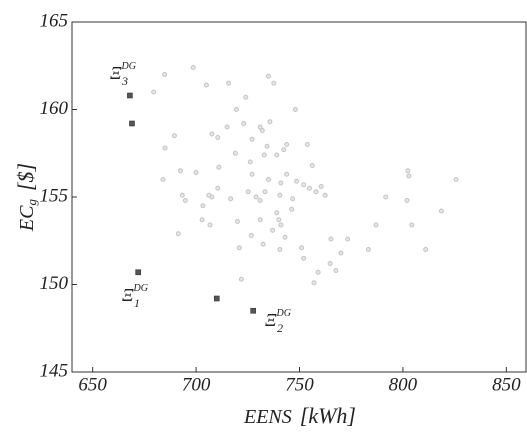 This screenshot has height=439, width=527. I want to click on annotation: ΞDG 3, so click(123, 74).